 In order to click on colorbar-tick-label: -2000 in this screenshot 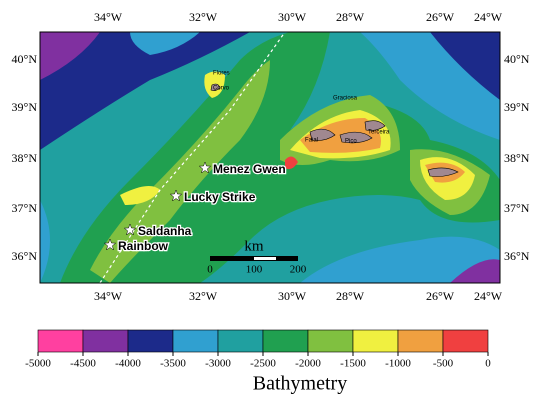, I will do `click(308, 364)`.